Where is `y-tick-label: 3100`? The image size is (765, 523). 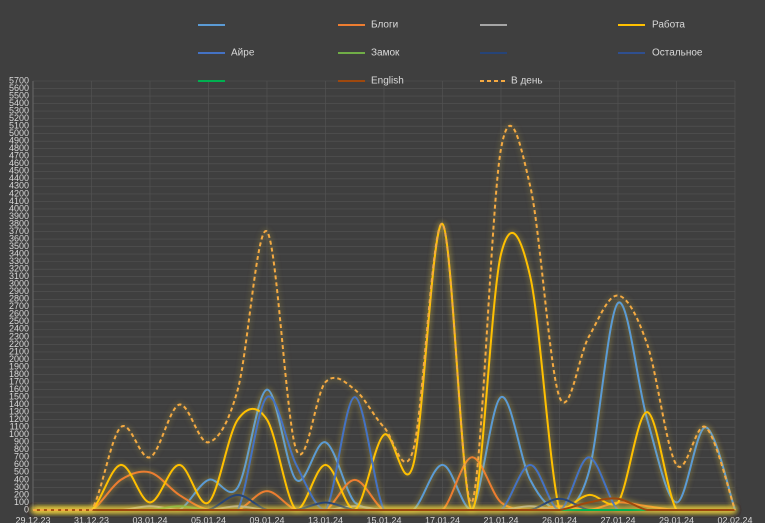
y-tick-label: 3100 is located at coordinates (19, 276).